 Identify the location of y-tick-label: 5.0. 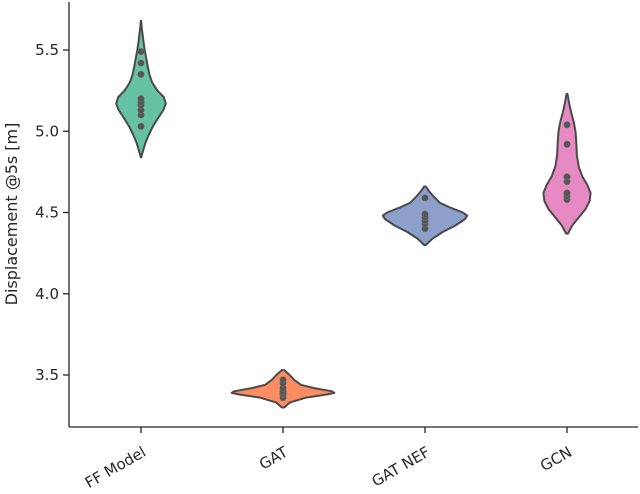
(47, 131).